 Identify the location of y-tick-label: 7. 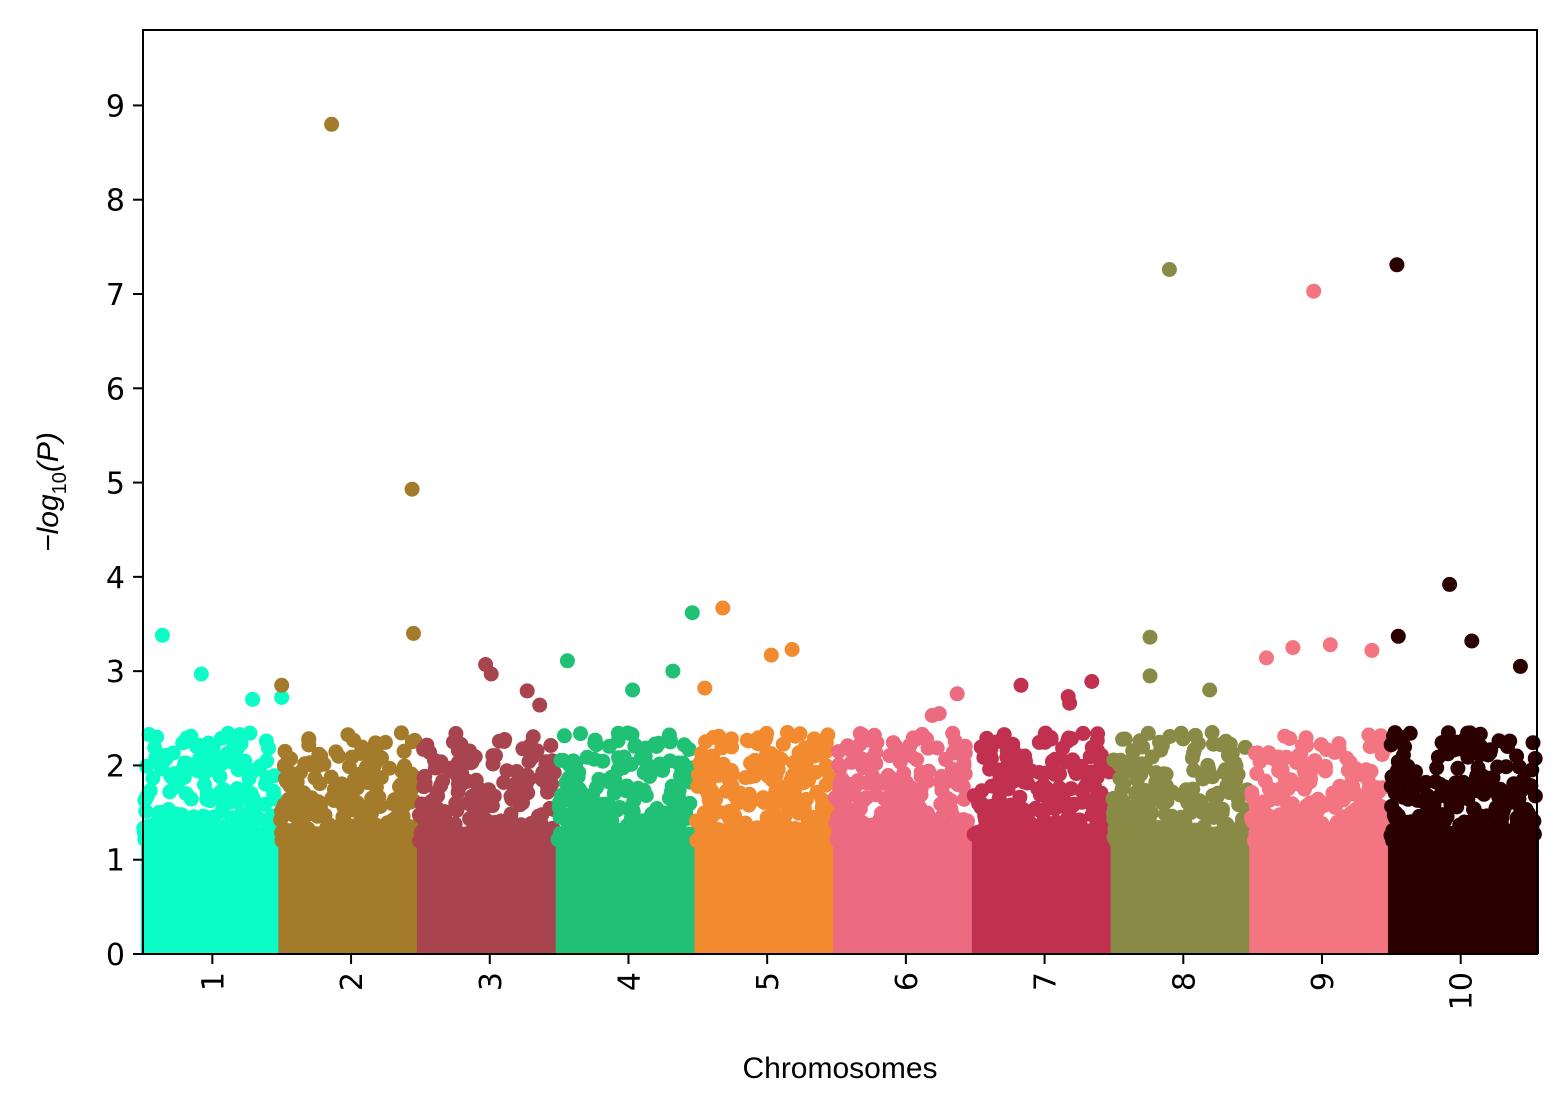
(115, 295).